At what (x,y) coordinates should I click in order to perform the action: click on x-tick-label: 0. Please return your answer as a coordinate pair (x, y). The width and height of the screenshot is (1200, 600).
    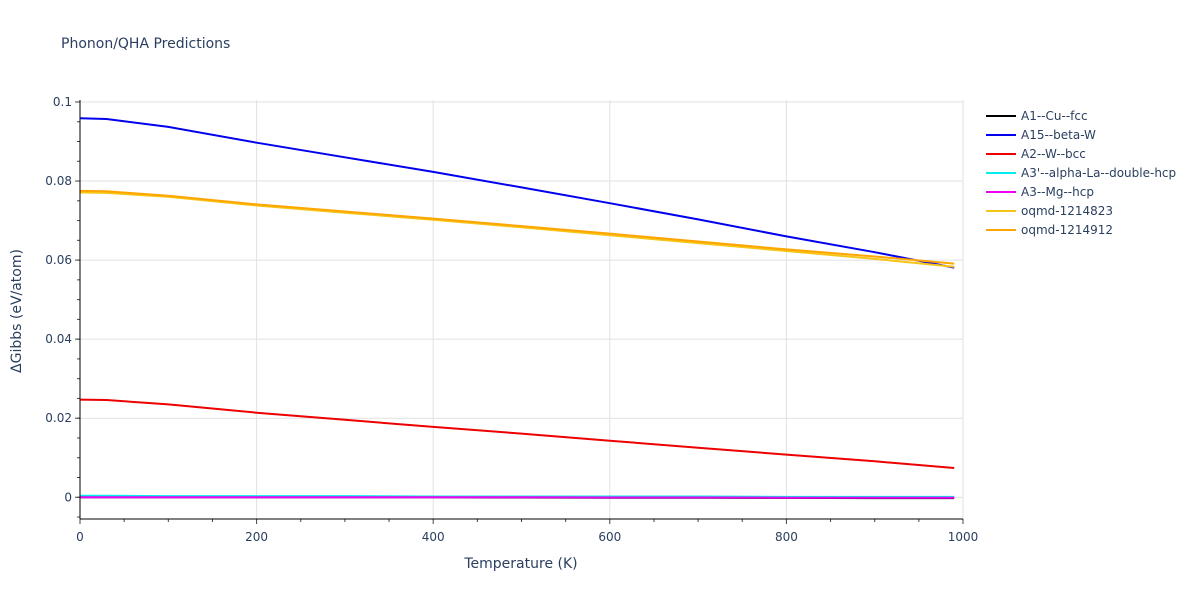
    Looking at the image, I should click on (80, 537).